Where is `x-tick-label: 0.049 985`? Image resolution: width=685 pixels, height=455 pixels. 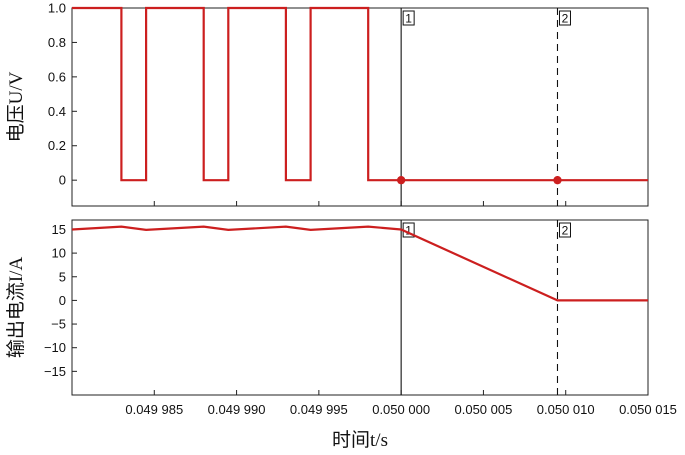 x-tick-label: 0.049 985 is located at coordinates (154, 409).